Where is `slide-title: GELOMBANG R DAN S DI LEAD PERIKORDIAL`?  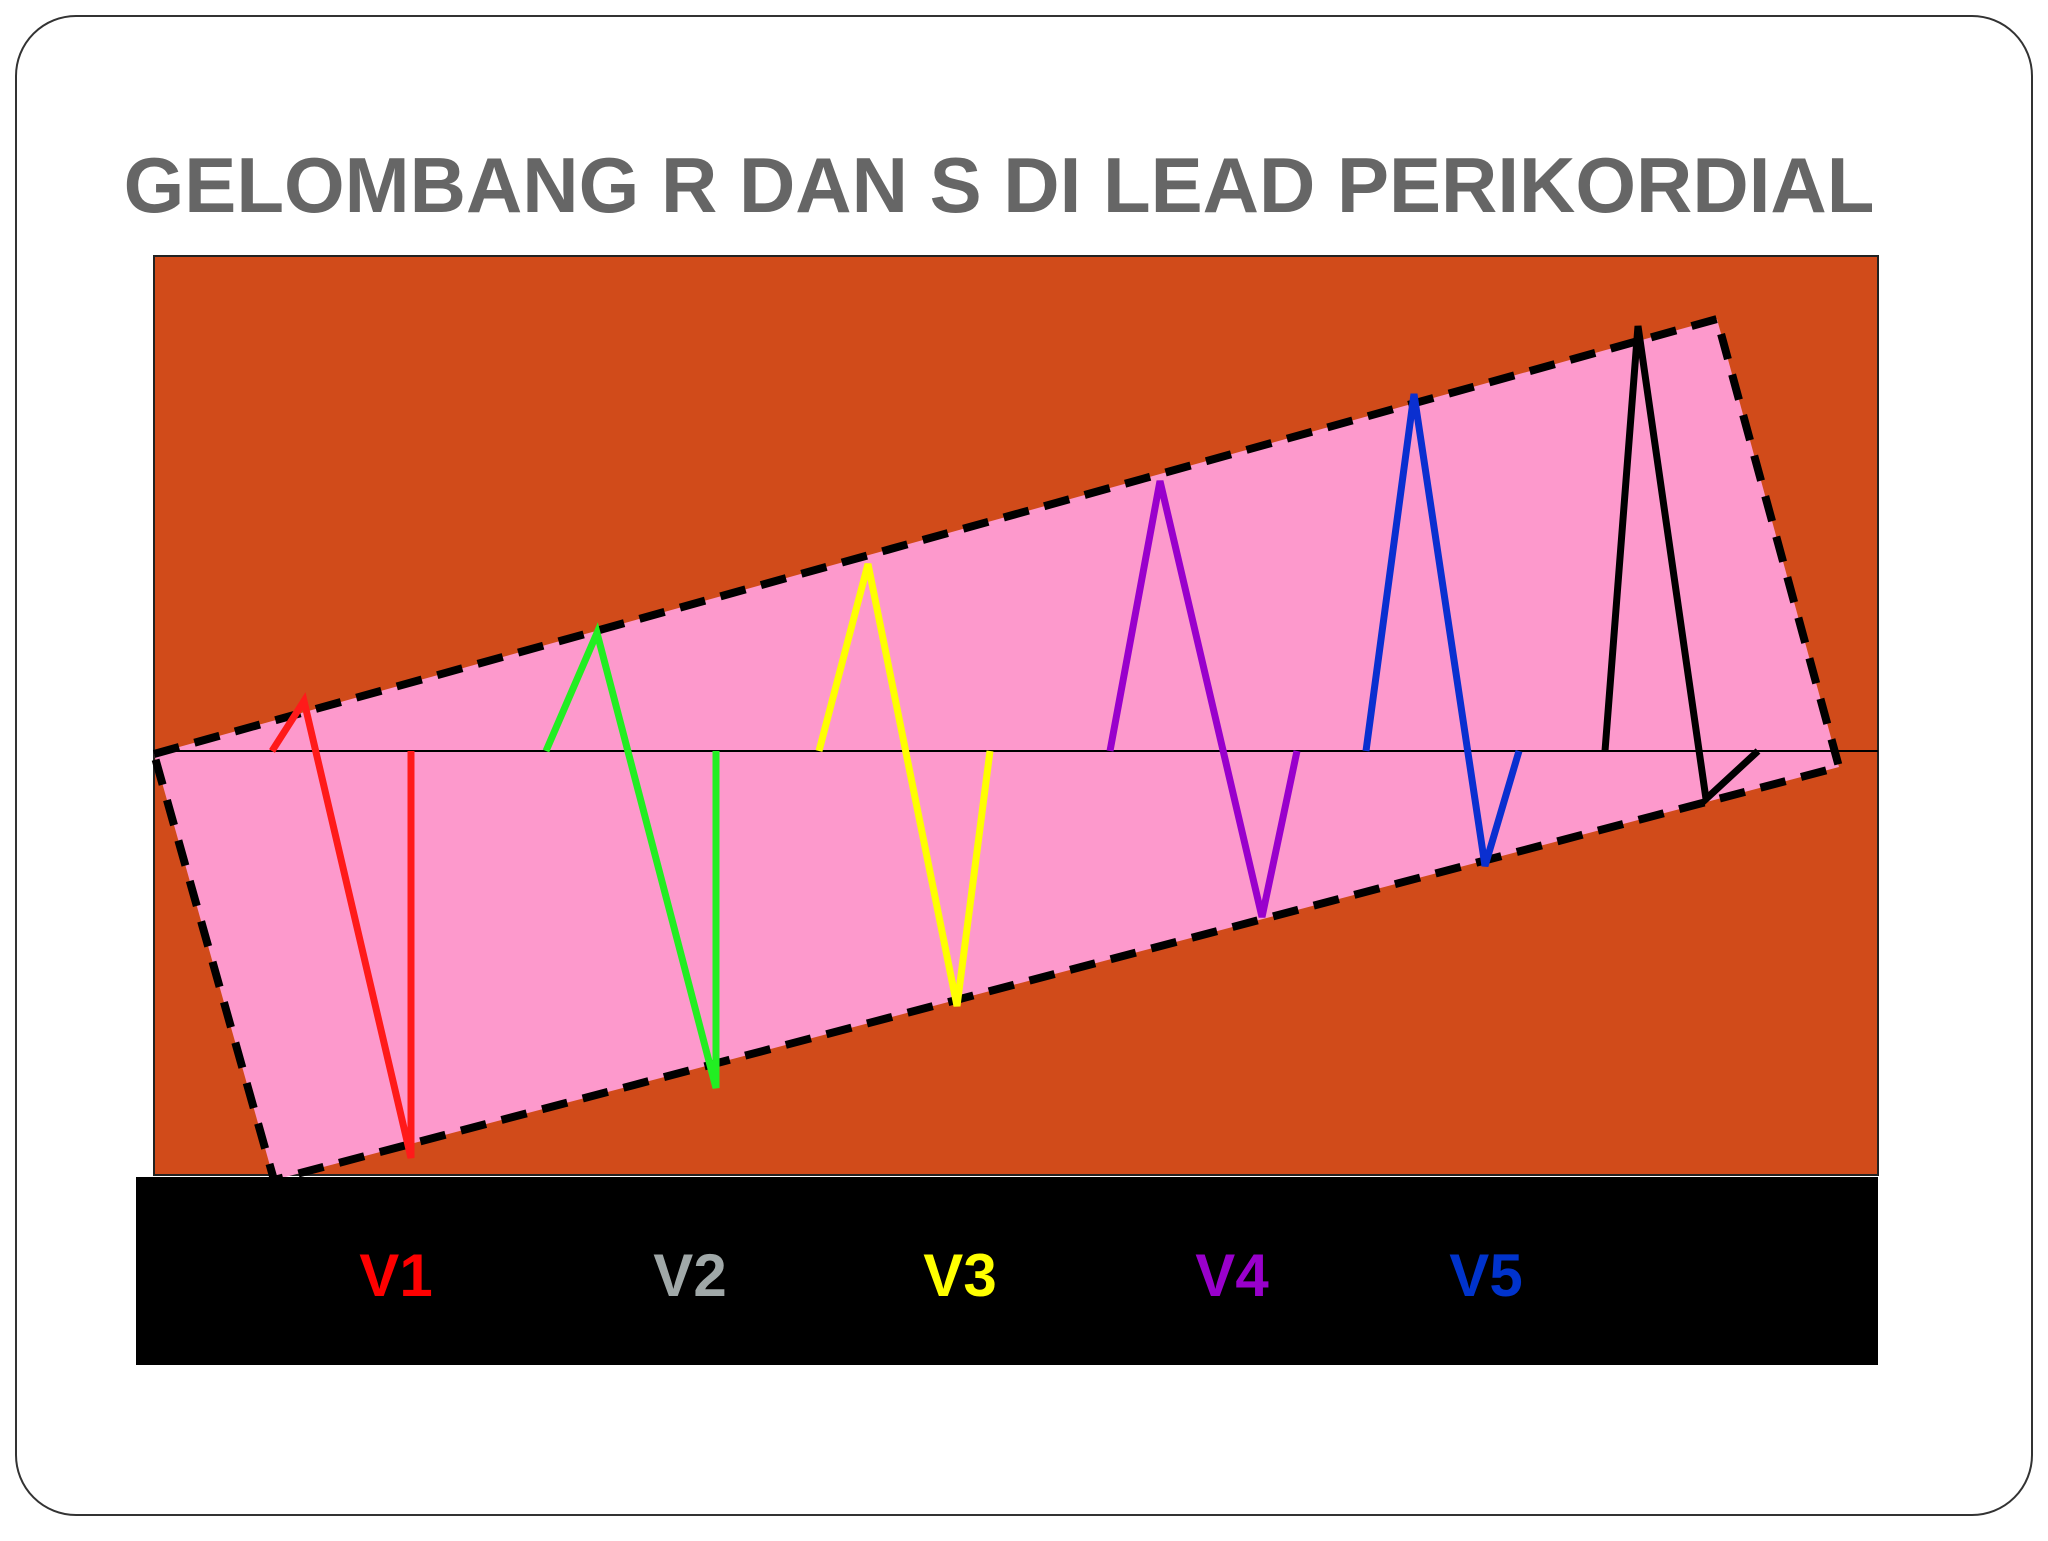 slide-title: GELOMBANG R DAN S DI LEAD PERIKORDIAL is located at coordinates (999, 185).